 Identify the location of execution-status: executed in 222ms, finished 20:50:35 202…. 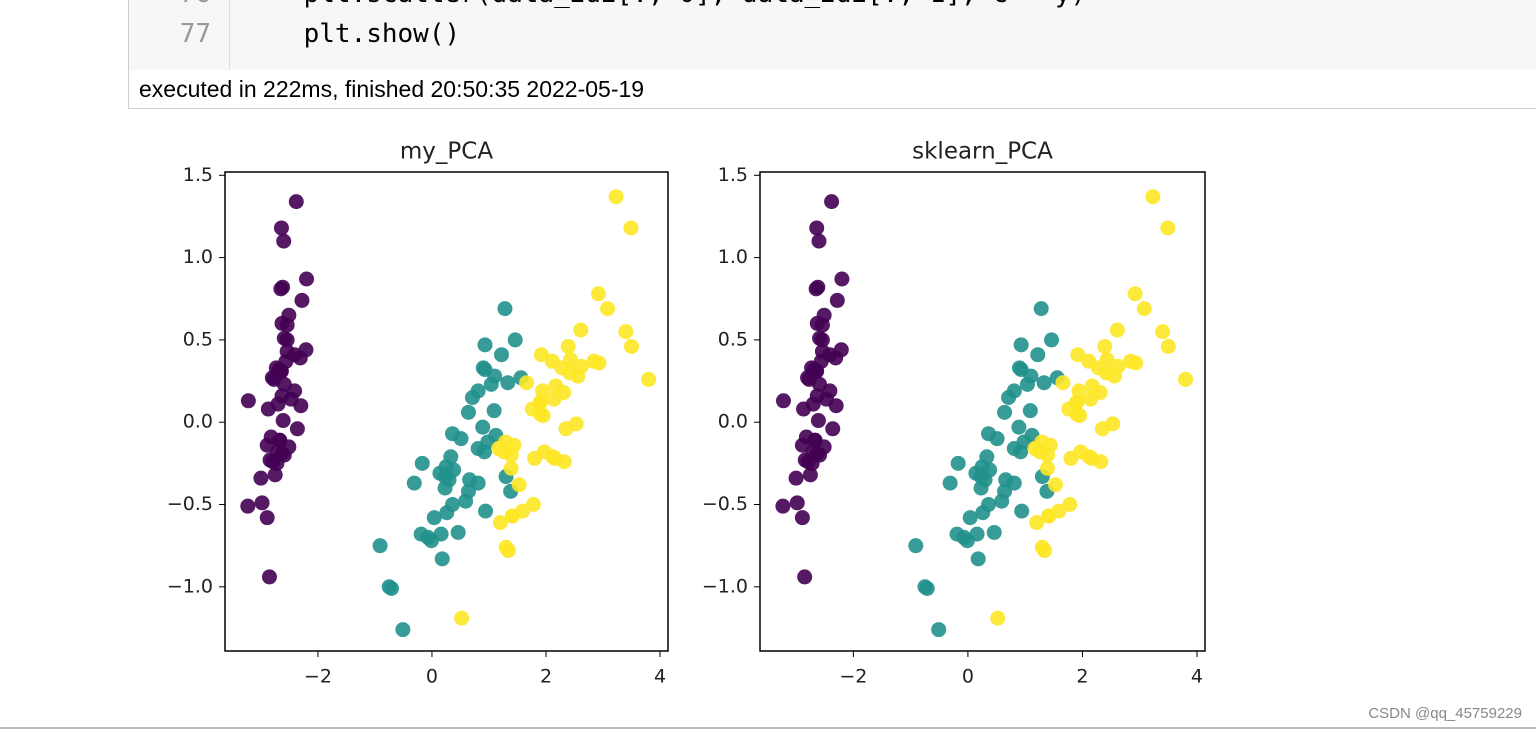
(832, 89).